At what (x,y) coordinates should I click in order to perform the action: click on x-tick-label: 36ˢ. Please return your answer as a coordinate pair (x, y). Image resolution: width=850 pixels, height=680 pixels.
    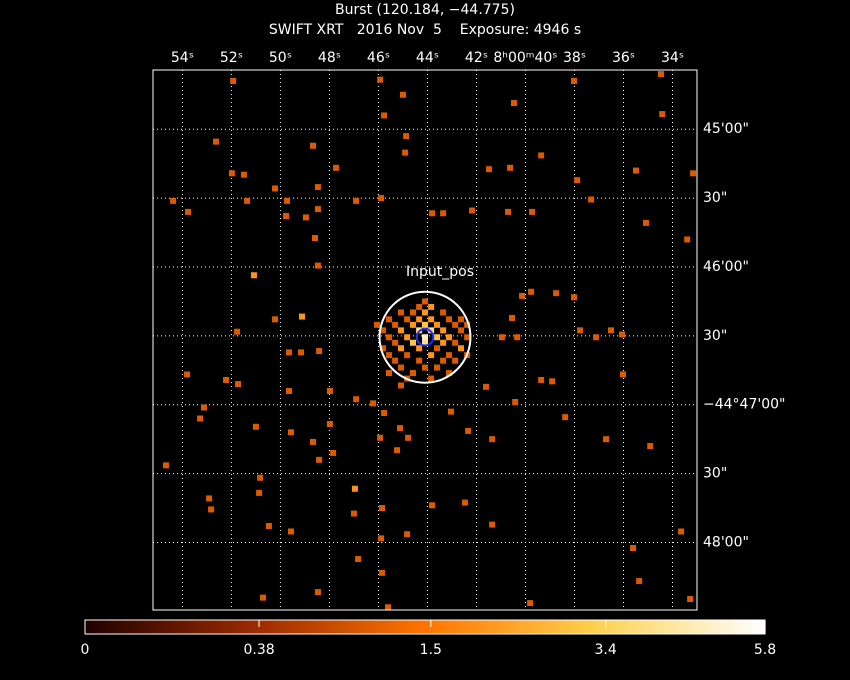
    Looking at the image, I should click on (623, 58).